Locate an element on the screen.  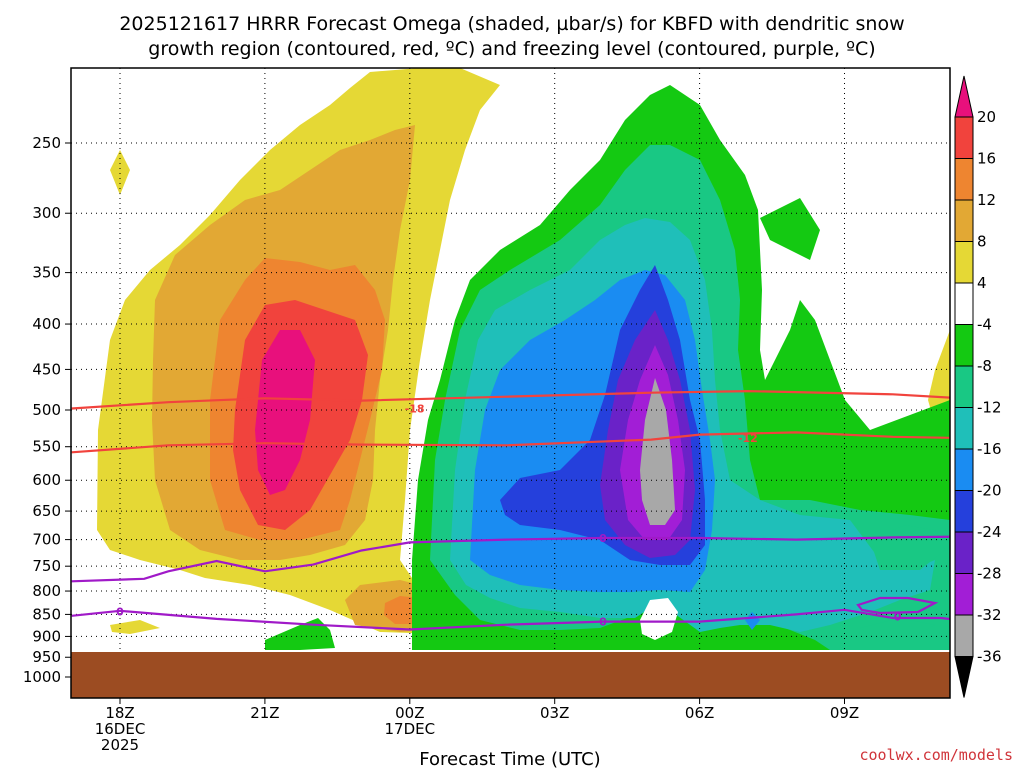
colorbar-top-arrow is located at coordinates (964, 96).